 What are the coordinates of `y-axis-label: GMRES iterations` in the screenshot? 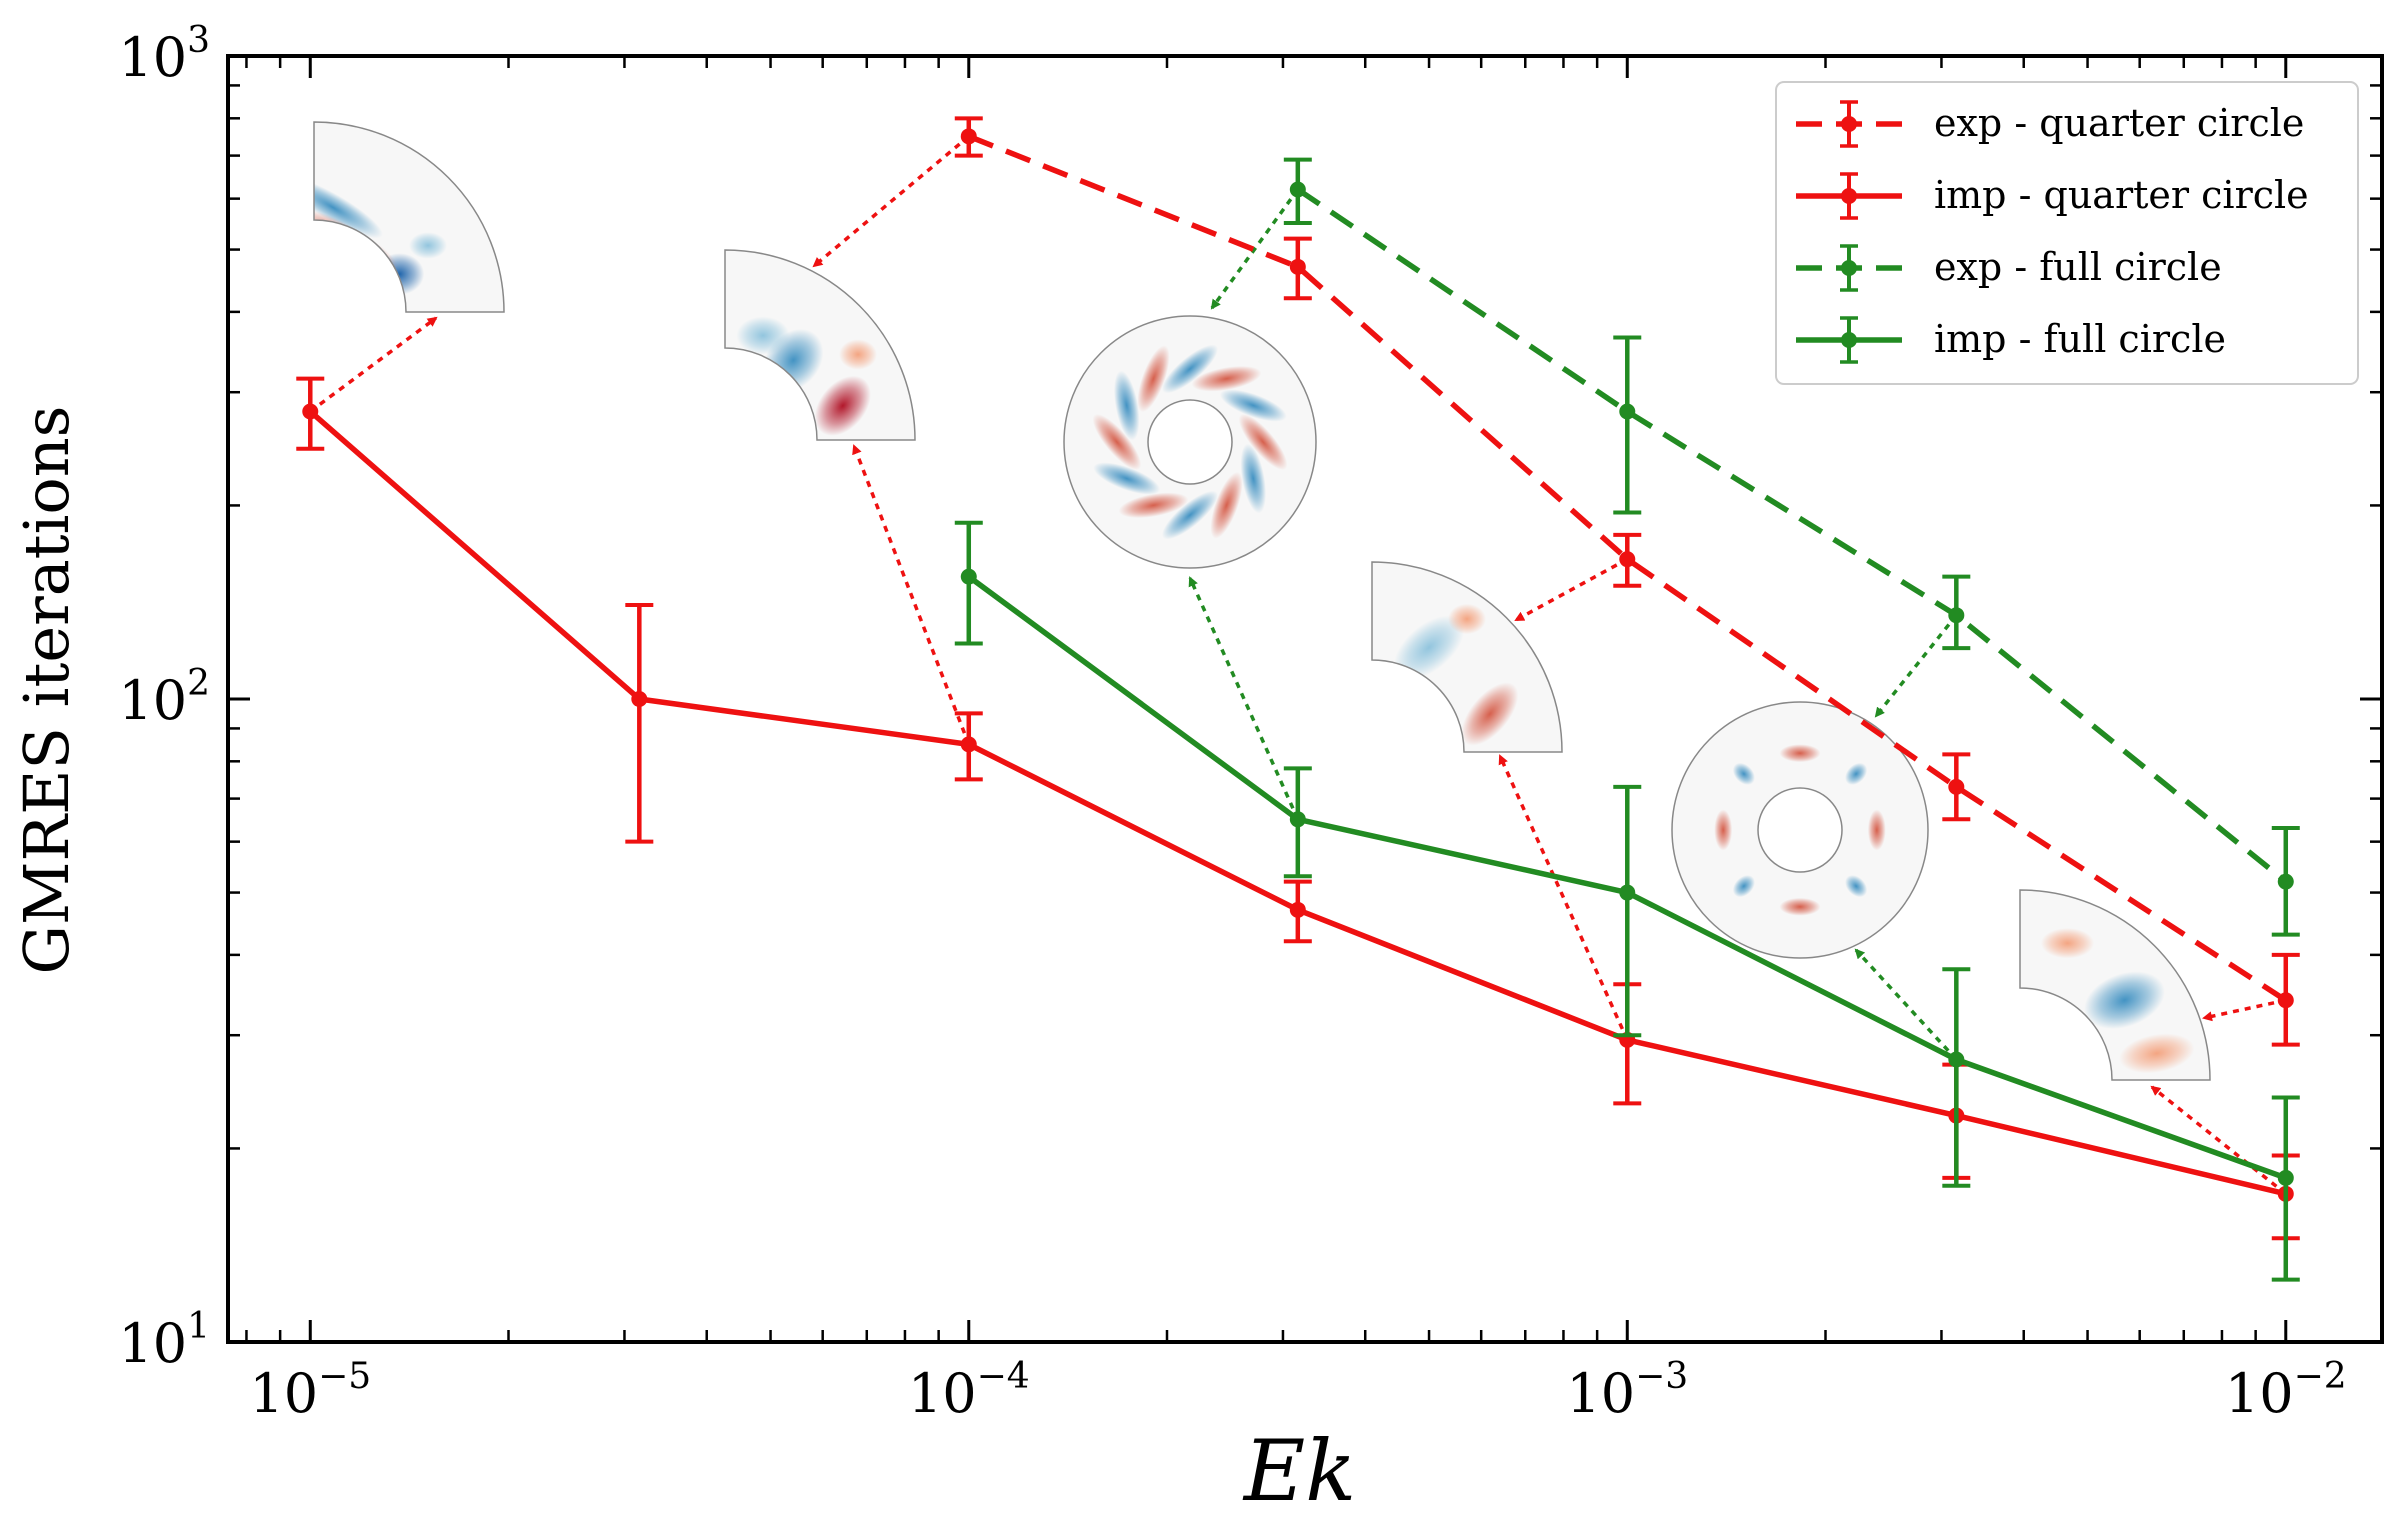 It's located at (46, 690).